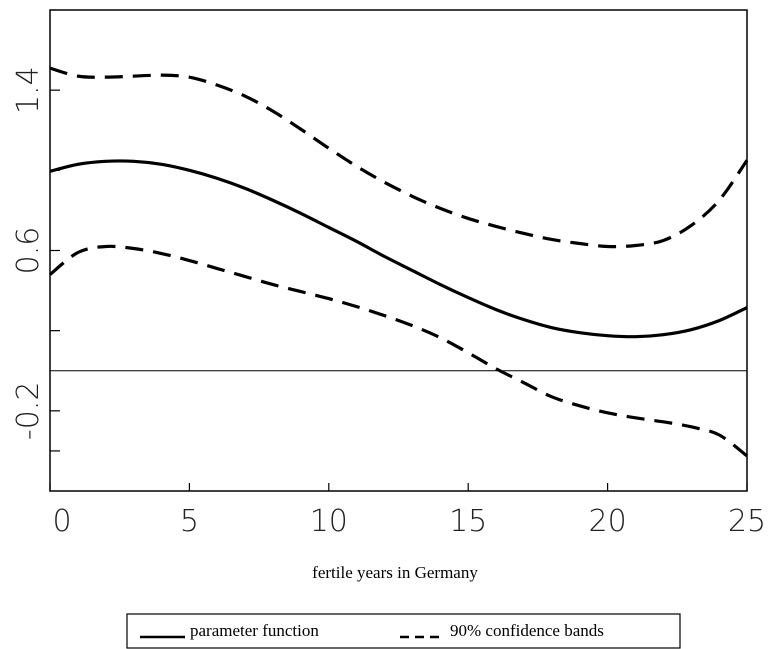 This screenshot has width=773, height=649. Describe the element at coordinates (28, 411) in the screenshot. I see `y-tick-label: -0.2` at that location.